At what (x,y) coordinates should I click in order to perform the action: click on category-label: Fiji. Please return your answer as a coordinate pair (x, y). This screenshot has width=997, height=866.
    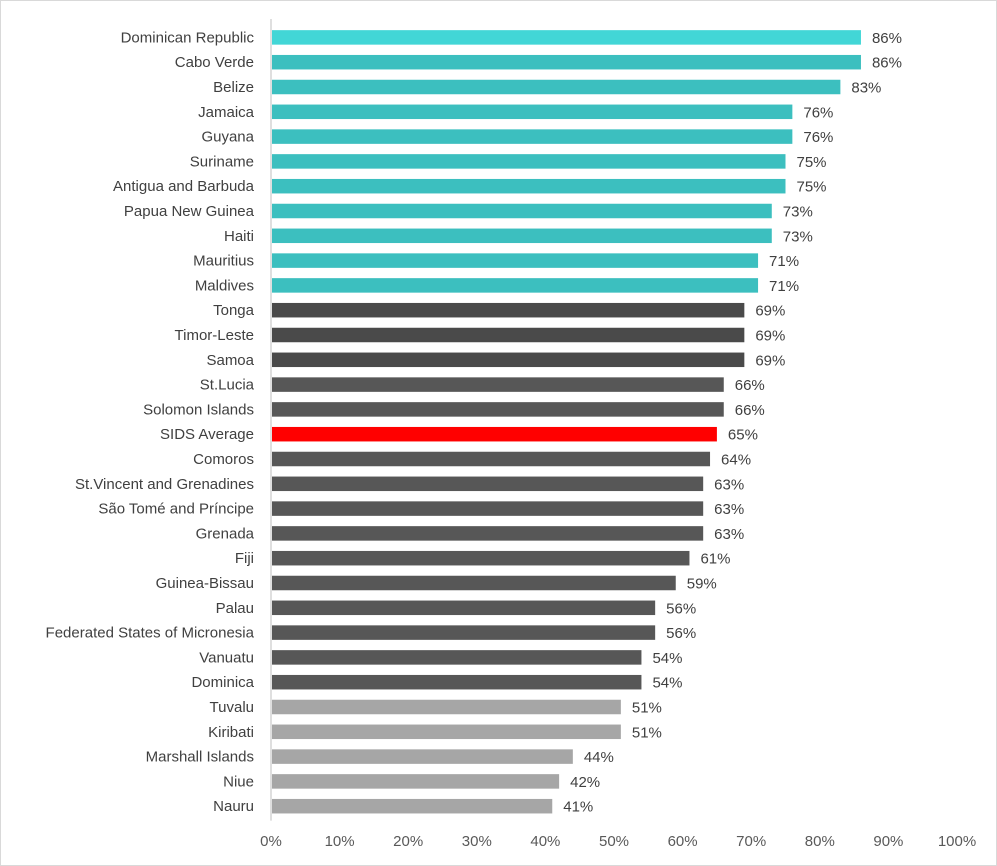
    Looking at the image, I should click on (244, 558).